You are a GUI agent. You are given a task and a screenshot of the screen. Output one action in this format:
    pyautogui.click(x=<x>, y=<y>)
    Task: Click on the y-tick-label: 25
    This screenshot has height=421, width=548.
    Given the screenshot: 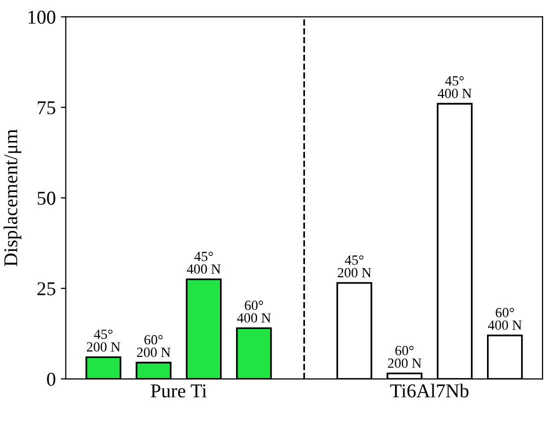 What is the action you would take?
    pyautogui.click(x=46, y=289)
    